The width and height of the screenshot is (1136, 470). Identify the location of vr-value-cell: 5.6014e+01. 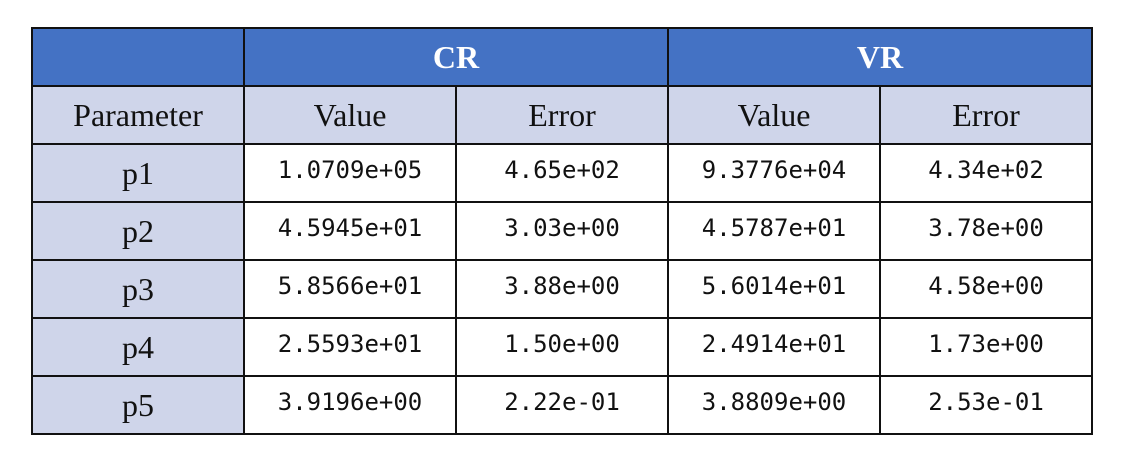
(774, 289).